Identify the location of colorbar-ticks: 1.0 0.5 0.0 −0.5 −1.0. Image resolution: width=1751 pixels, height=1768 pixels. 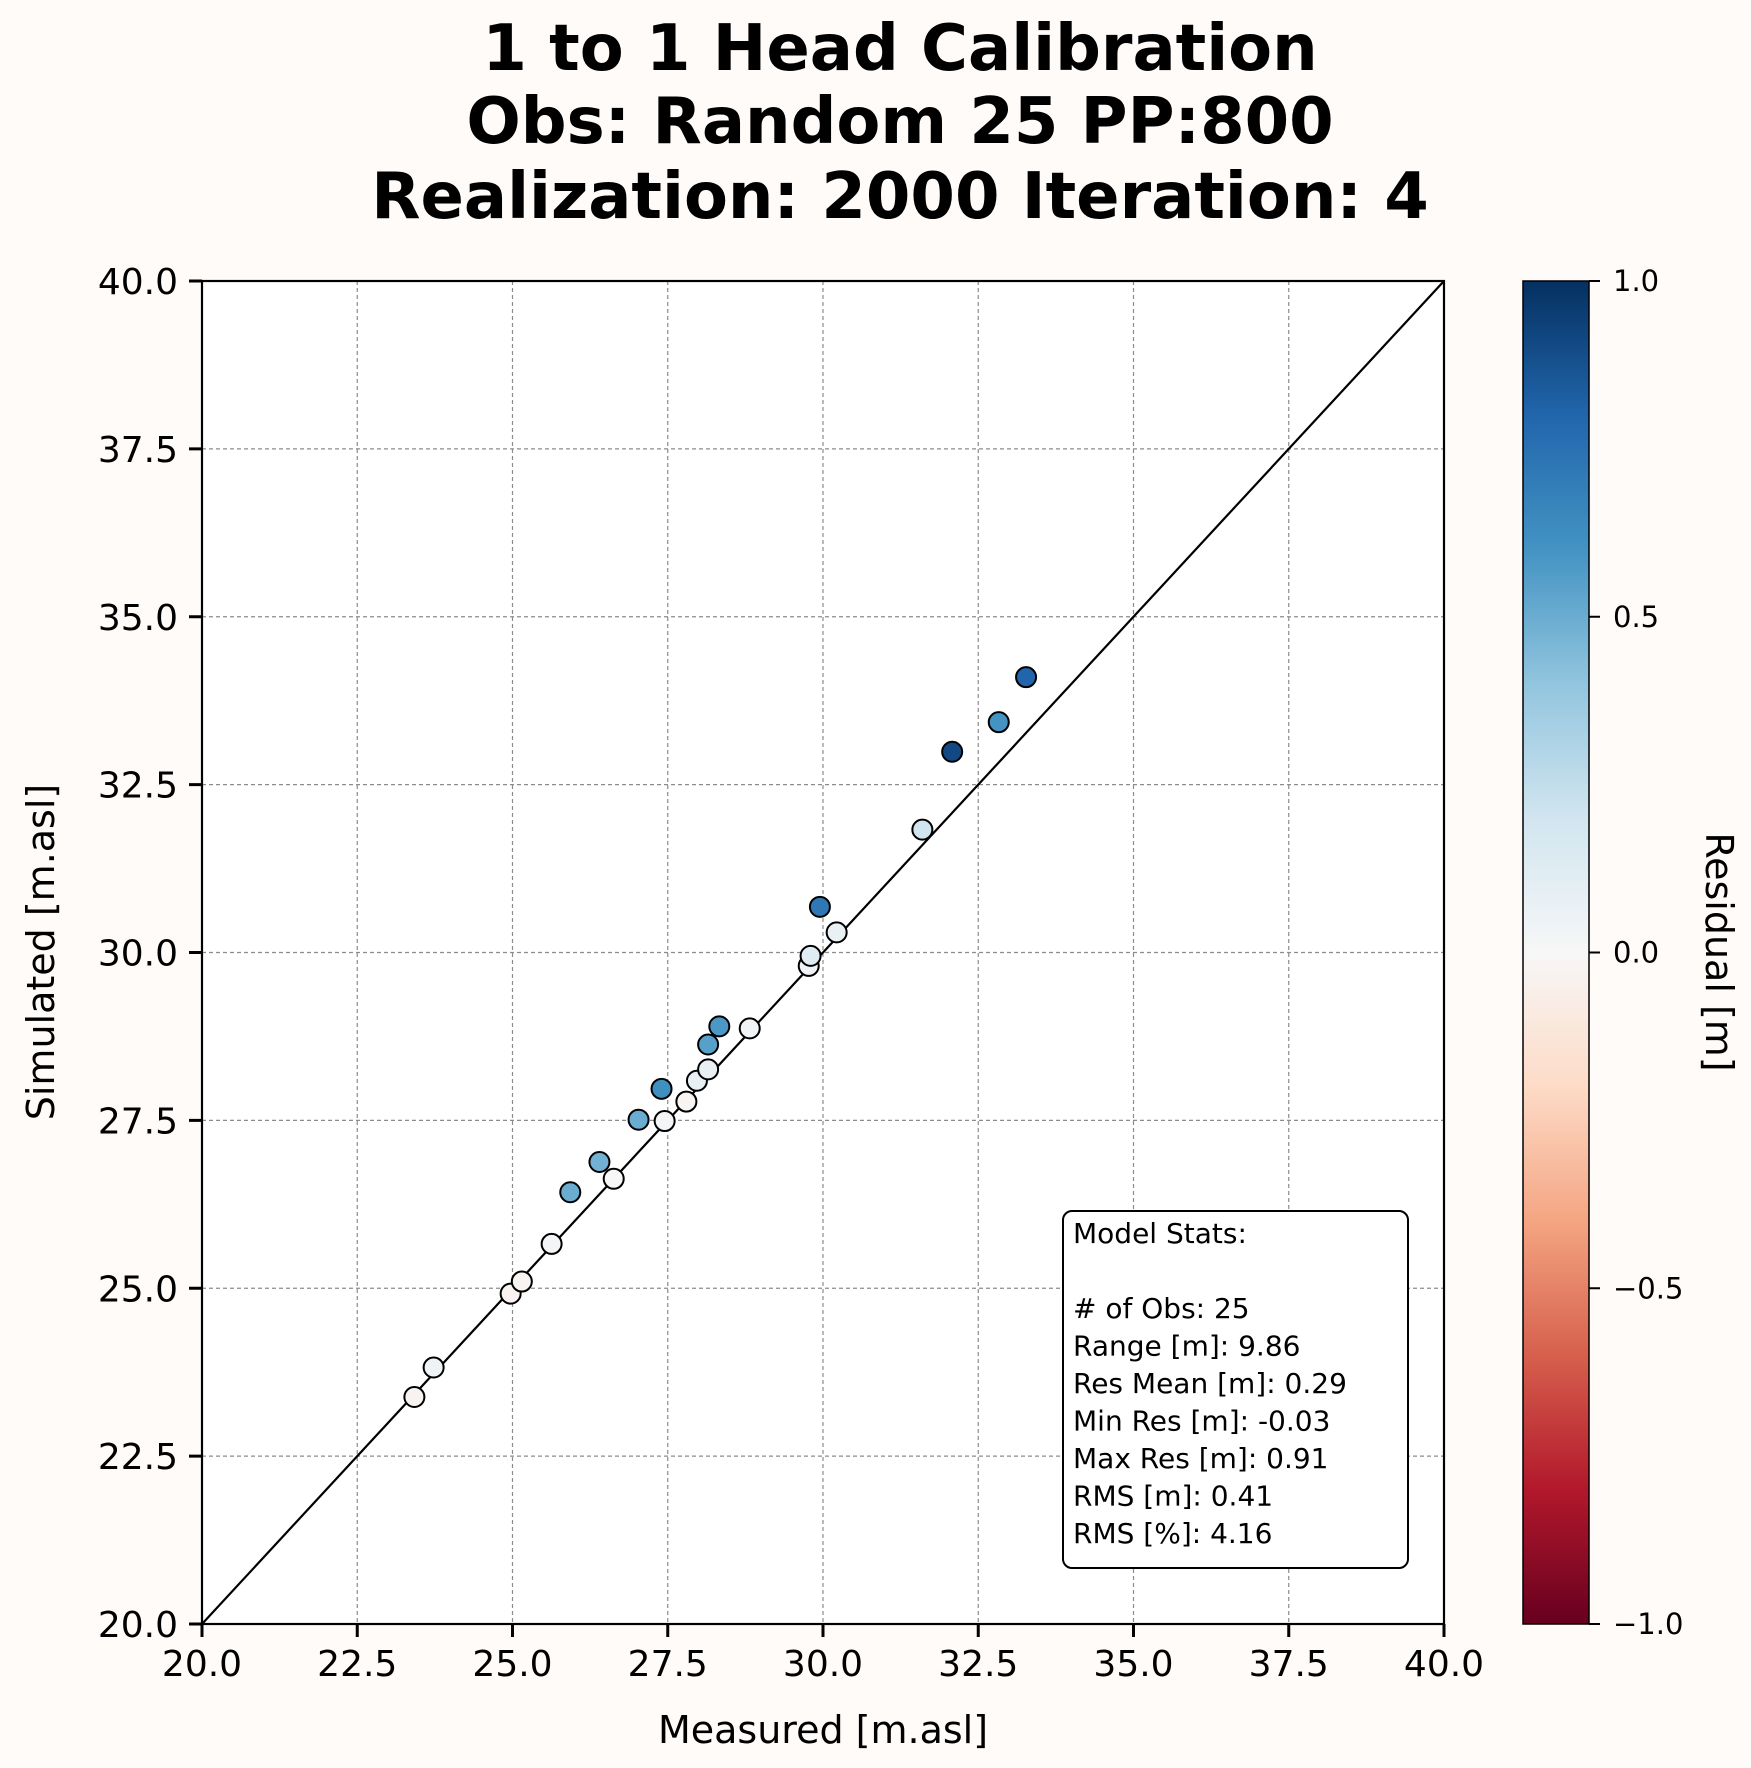
(1636, 952).